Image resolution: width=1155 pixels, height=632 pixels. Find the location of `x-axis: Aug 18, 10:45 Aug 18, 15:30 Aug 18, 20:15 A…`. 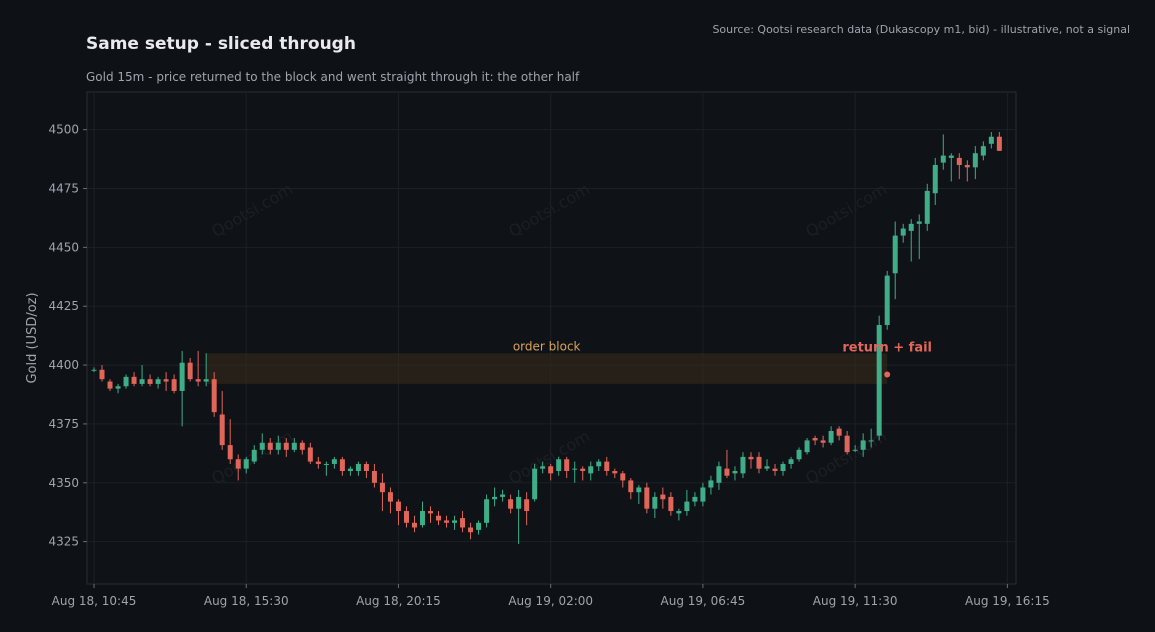

x-axis: Aug 18, 10:45 Aug 18, 15:30 Aug 18, 20:15 A… is located at coordinates (551, 596).